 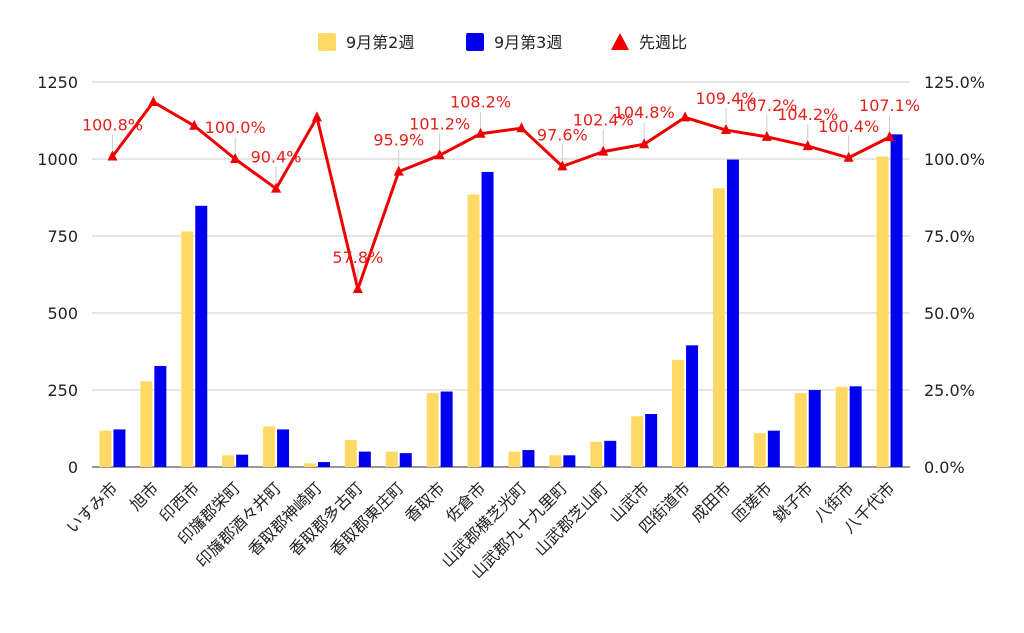 What do you see at coordinates (663, 42) in the screenshot?
I see `legend-label: 先週比` at bounding box center [663, 42].